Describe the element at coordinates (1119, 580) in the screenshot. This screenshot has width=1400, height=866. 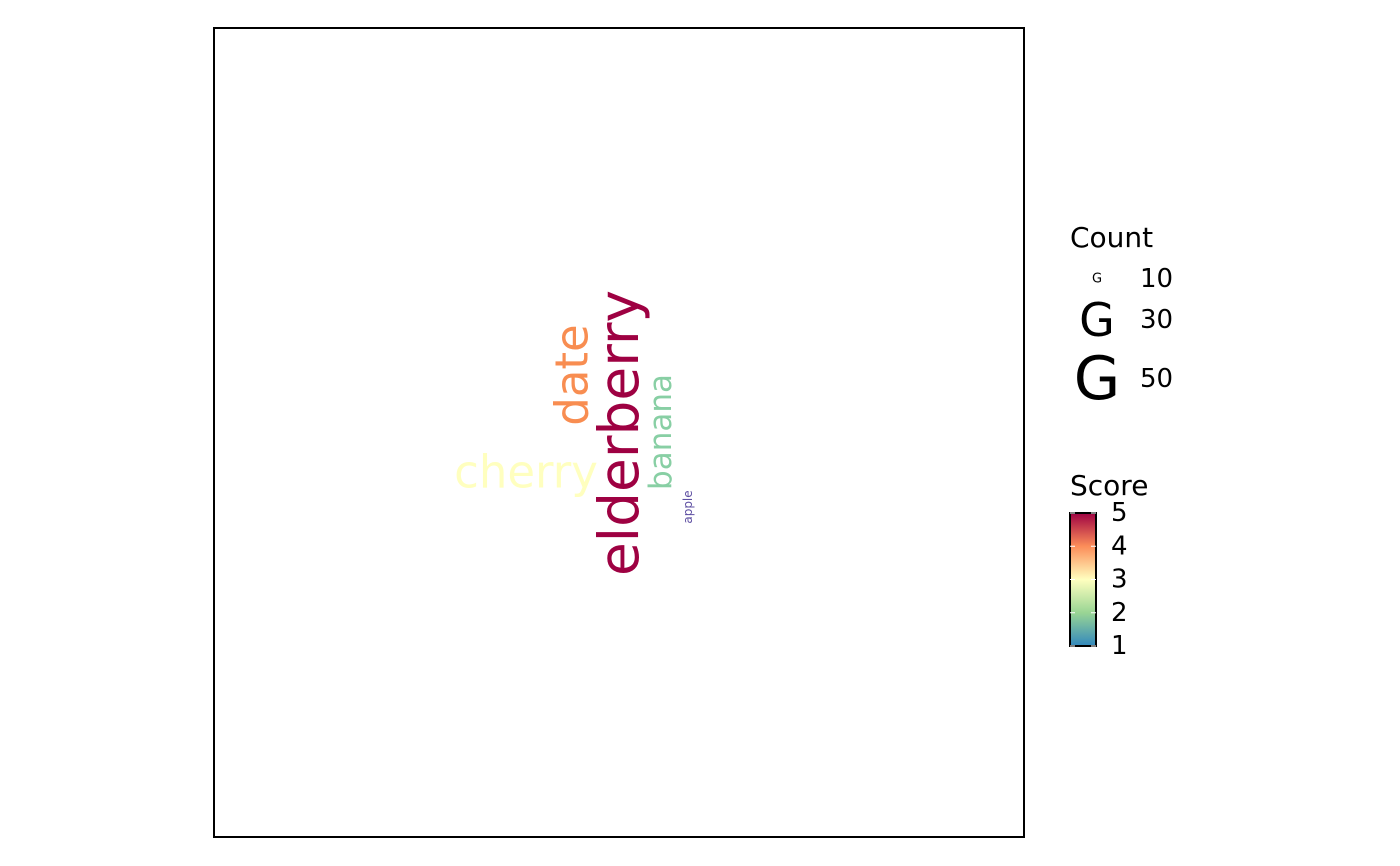
I see `color-legend-label: 3` at that location.